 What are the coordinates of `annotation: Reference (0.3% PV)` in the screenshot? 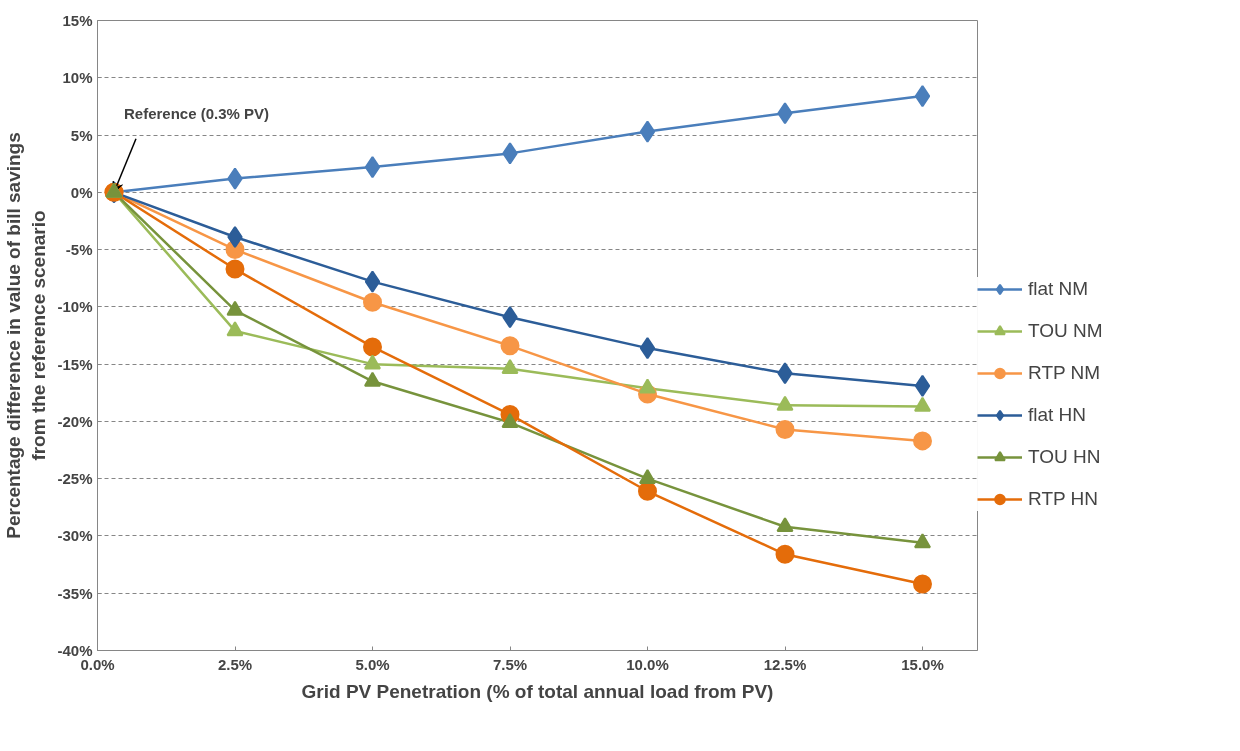 It's located at (197, 114).